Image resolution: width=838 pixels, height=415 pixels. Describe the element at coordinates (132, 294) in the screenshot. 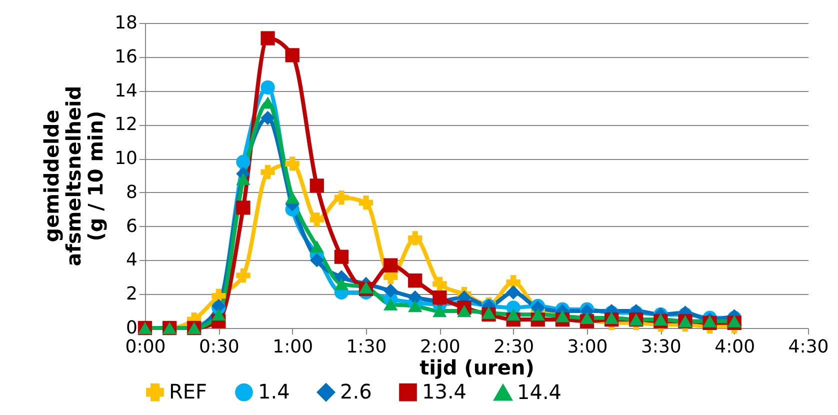

I see `y-tick-label: 2` at that location.